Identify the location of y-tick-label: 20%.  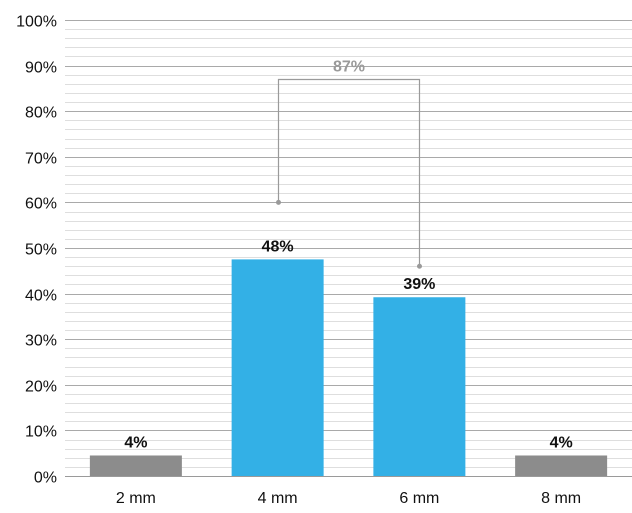
(41, 387).